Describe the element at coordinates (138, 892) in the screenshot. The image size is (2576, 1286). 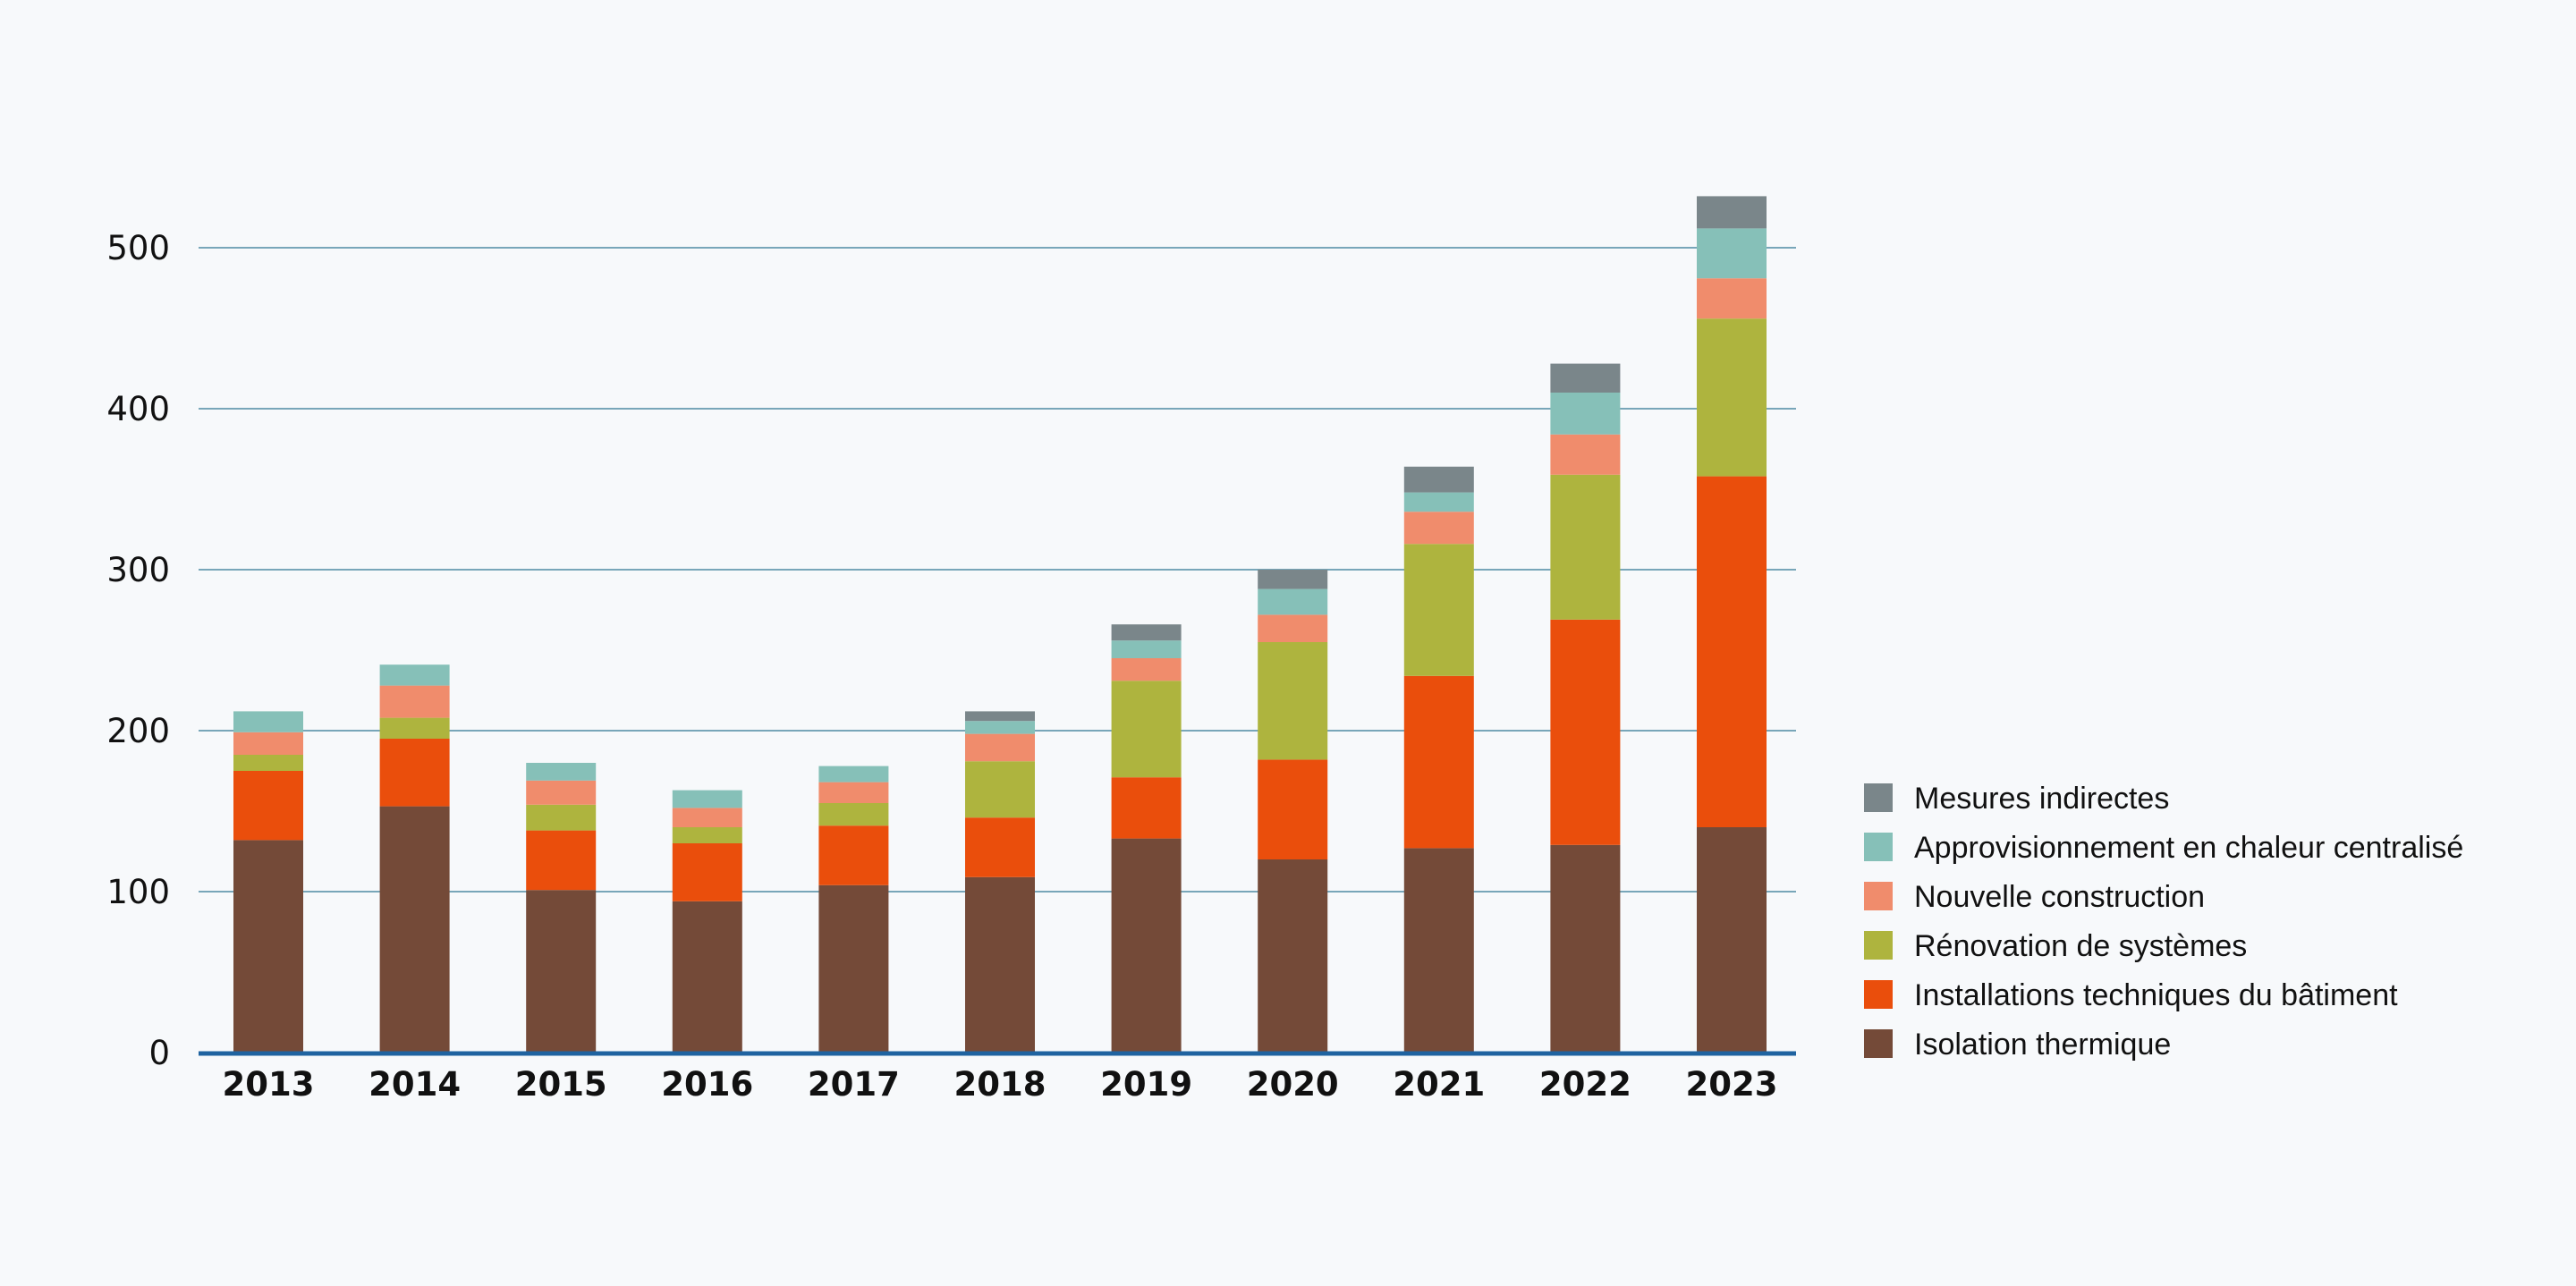
I see `y-tick-label: 100` at that location.